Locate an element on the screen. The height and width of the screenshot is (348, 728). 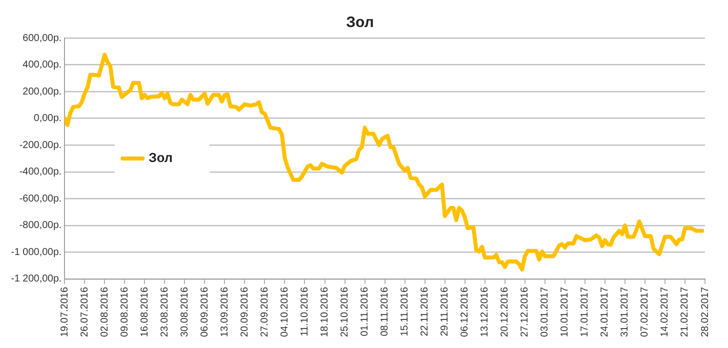
x-tick-label: 08.11.2016 is located at coordinates (385, 311).